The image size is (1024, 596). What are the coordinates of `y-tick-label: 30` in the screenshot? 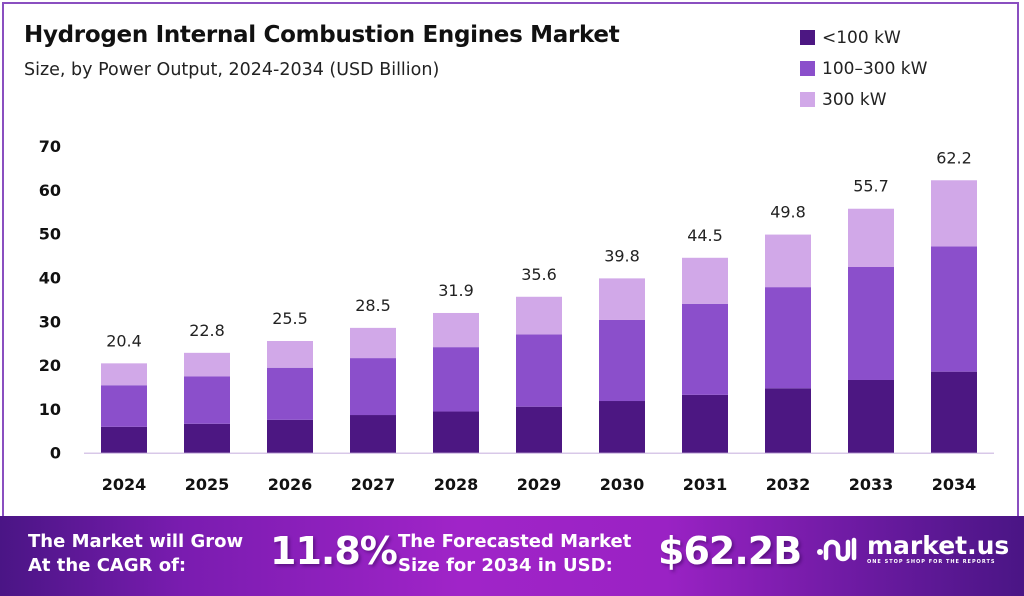 It's located at (50, 321).